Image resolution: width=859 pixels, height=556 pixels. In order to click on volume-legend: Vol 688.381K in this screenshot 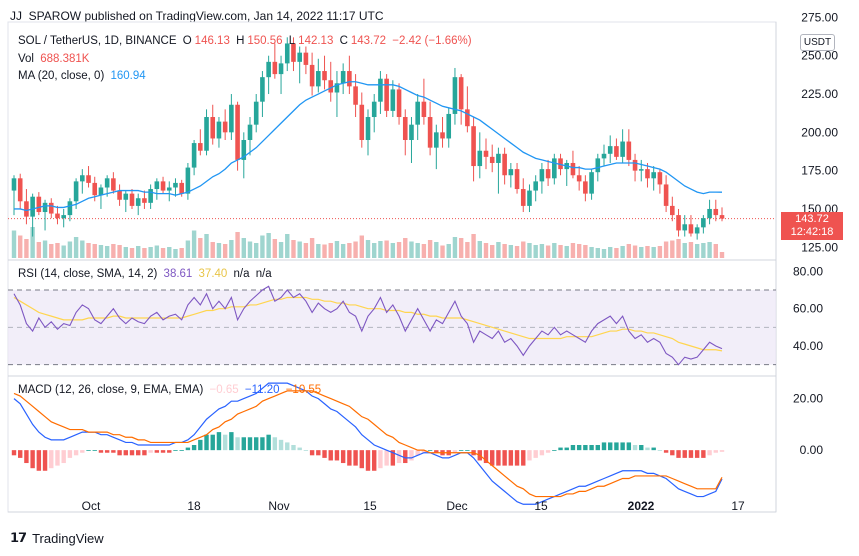, I will do `click(55, 59)`.